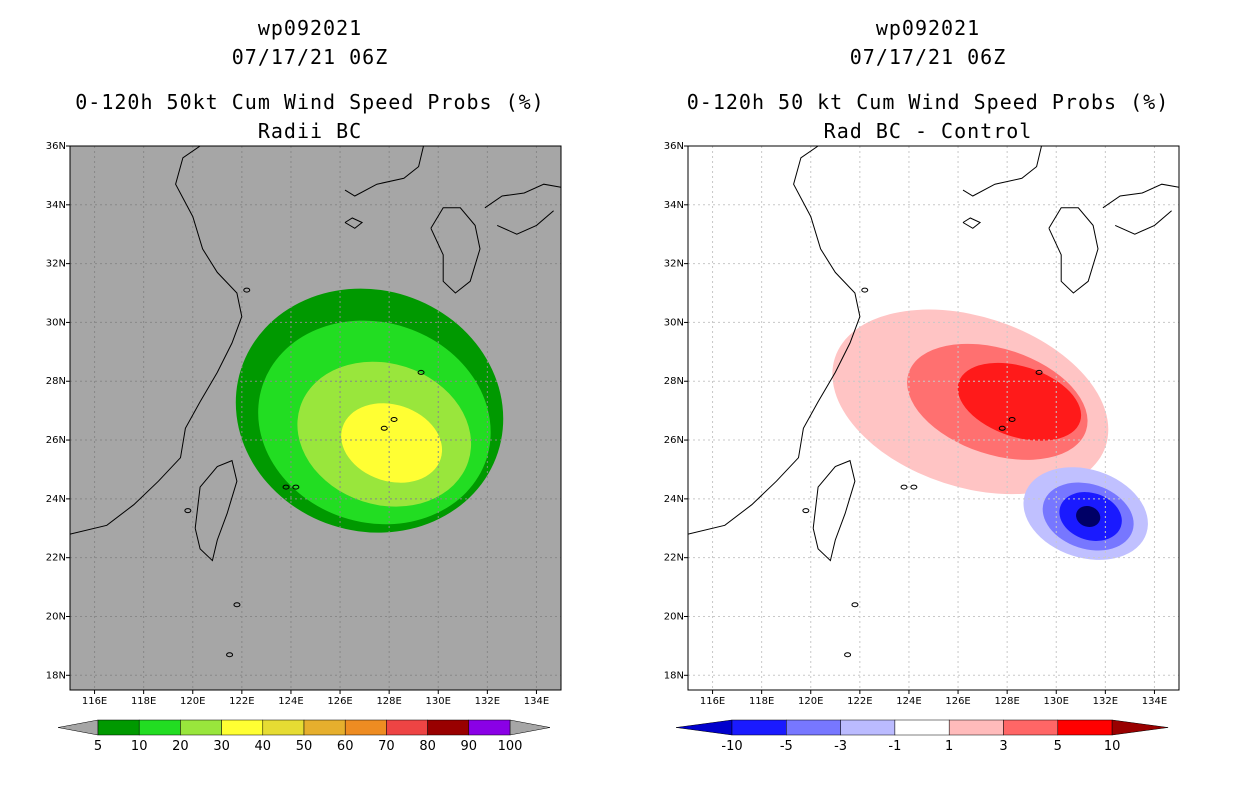 The width and height of the screenshot is (1236, 800). Describe the element at coordinates (427, 746) in the screenshot. I see `colorbar-label-80: 80` at that location.